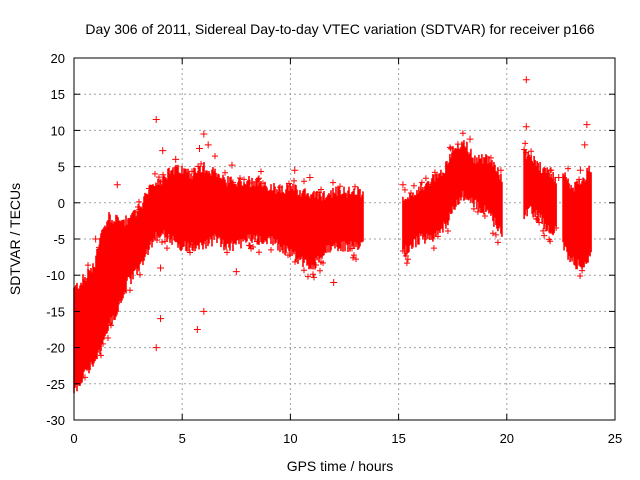 The image size is (640, 480). What do you see at coordinates (507, 438) in the screenshot?
I see `x-tick-label: 20` at bounding box center [507, 438].